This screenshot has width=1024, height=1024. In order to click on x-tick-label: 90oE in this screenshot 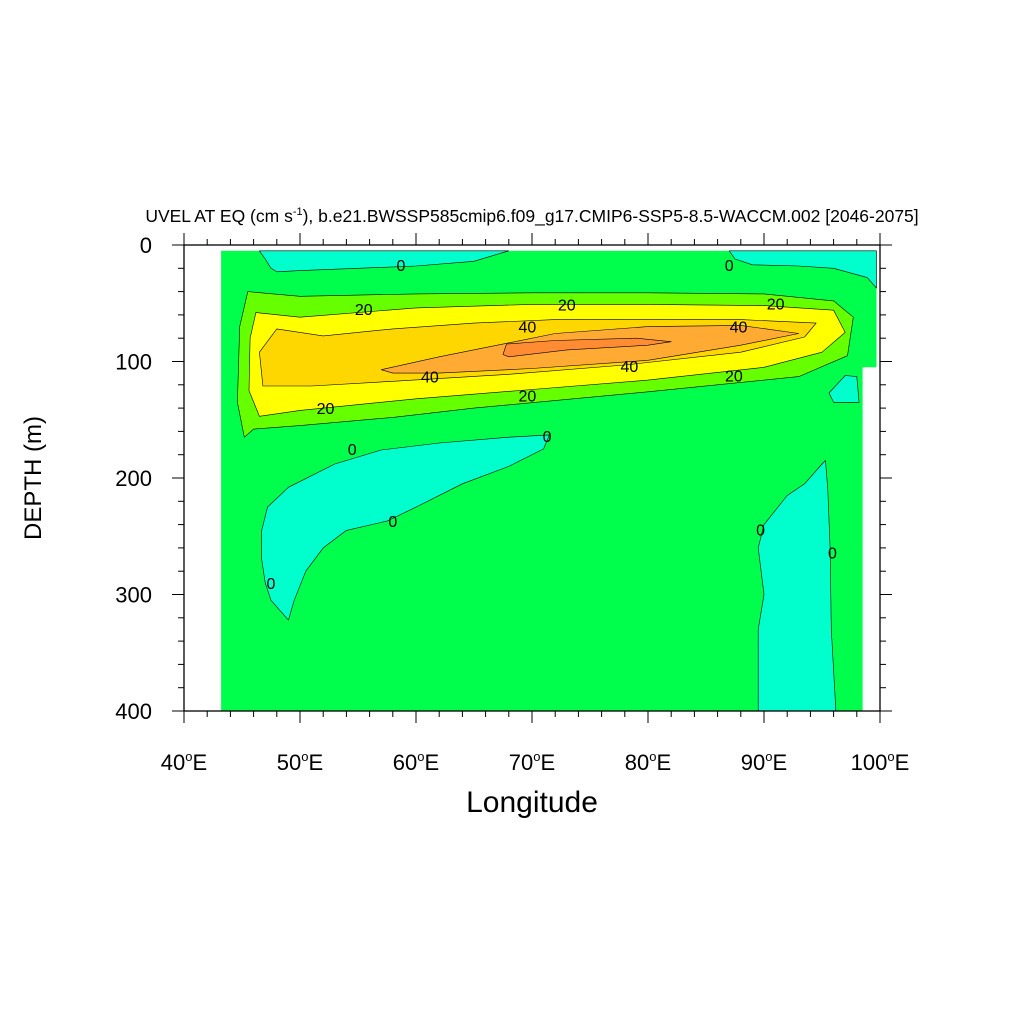, I will do `click(764, 762)`.